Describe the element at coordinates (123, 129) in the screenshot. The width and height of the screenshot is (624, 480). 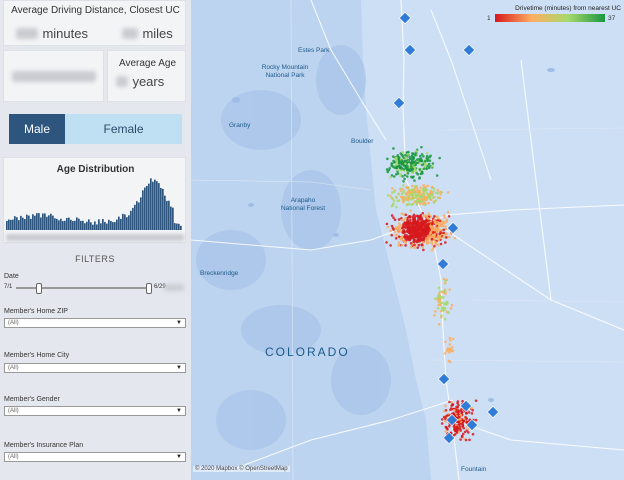
I see `female-button: Female` at that location.